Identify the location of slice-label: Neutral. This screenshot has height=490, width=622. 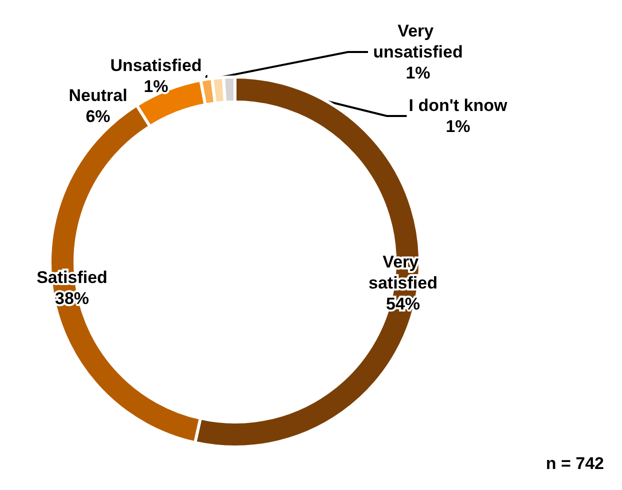
(98, 95).